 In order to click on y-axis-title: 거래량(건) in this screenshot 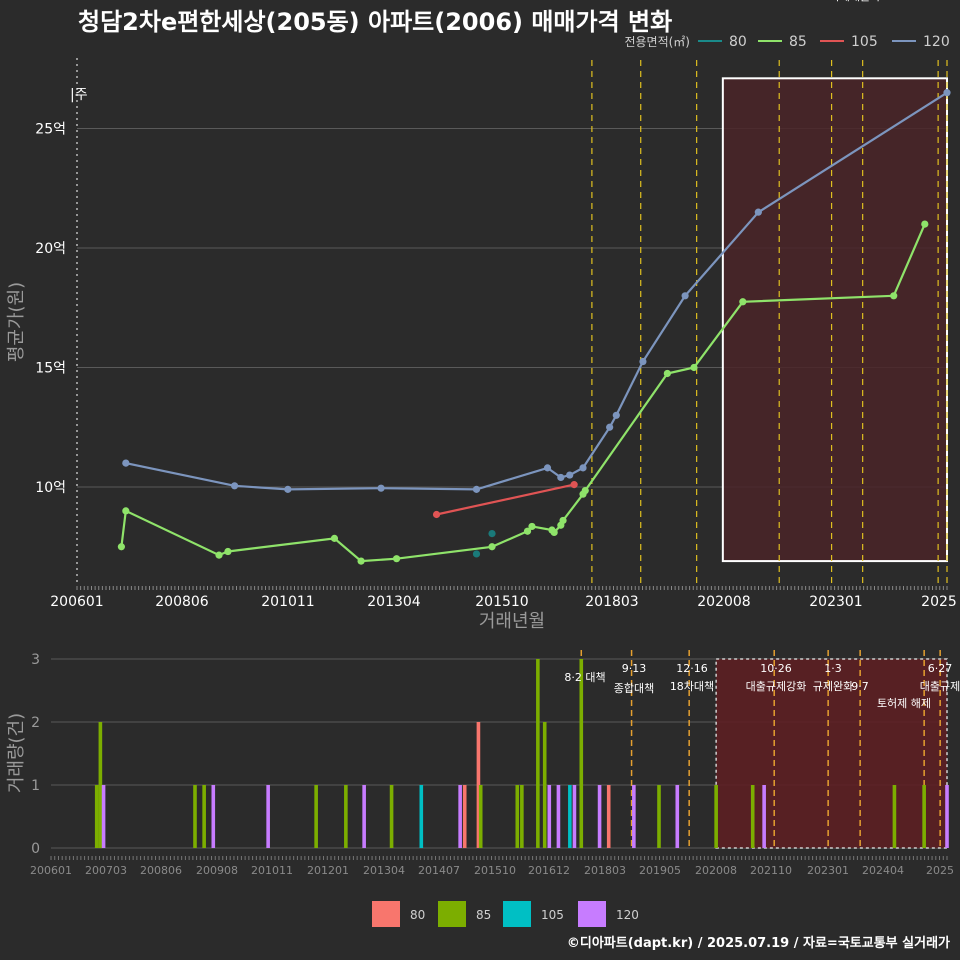, I will do `click(16, 753)`.